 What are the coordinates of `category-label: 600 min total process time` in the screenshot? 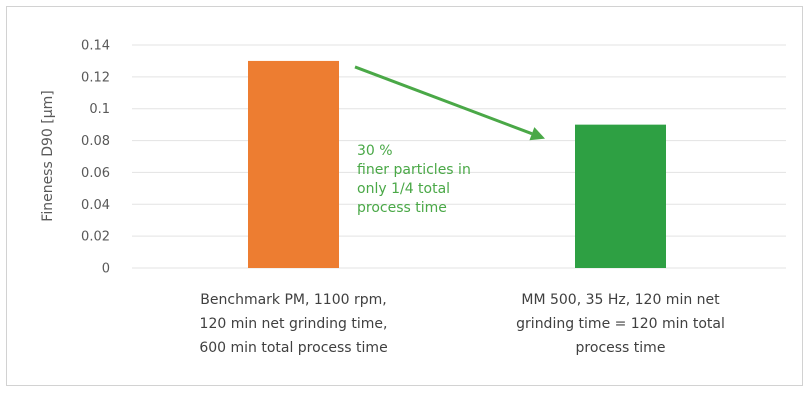 It's located at (293, 348).